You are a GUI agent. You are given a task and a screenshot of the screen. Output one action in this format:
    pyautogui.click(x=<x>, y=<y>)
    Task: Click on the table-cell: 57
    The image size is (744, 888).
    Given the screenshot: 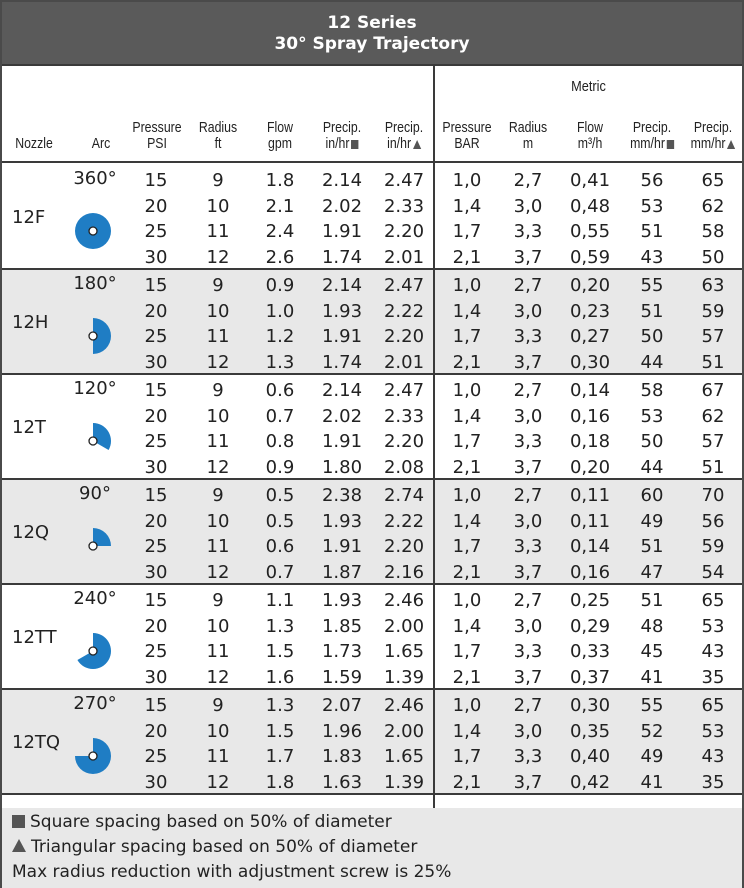 What is the action you would take?
    pyautogui.click(x=713, y=441)
    